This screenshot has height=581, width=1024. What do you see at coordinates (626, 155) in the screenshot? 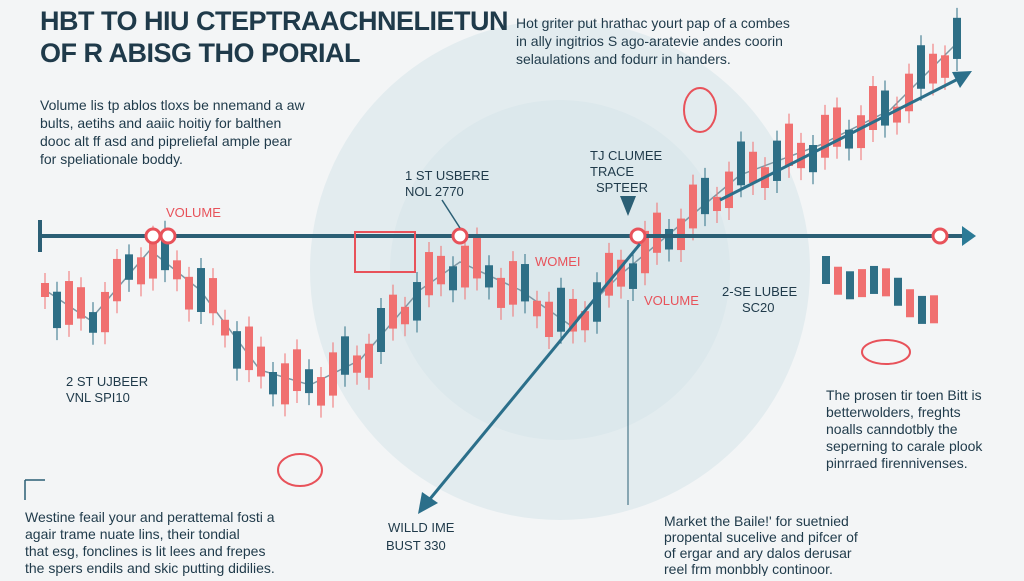
I see `label: TJ CLUMEE` at bounding box center [626, 155].